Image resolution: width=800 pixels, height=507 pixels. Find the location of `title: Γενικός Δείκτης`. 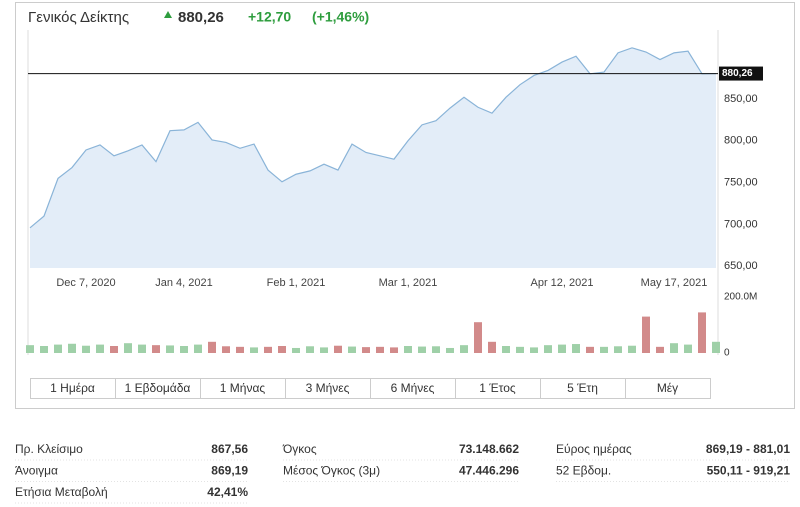

title: Γενικός Δείκτης is located at coordinates (78, 17).